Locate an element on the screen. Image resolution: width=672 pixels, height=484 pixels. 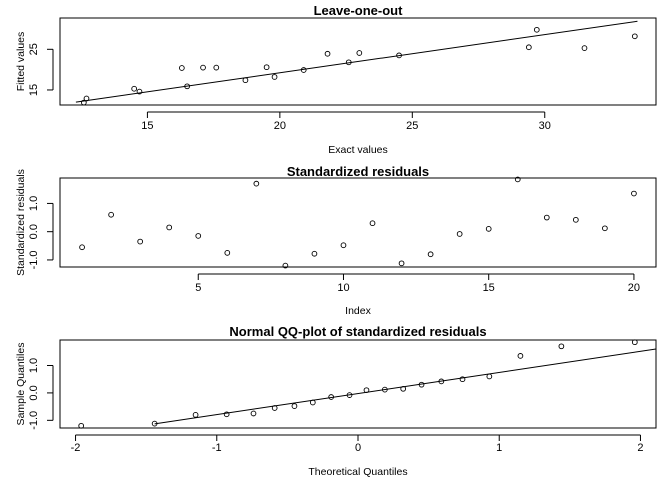
chart-title: Leave-one-out is located at coordinates (359, 10).